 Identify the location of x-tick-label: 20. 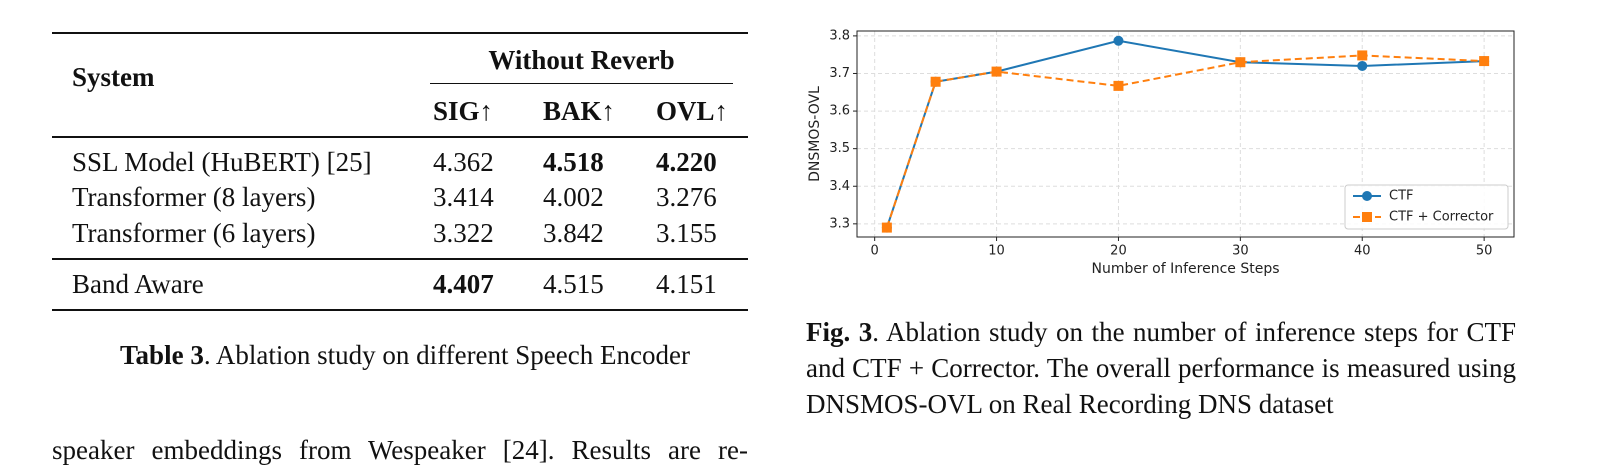
(1118, 251).